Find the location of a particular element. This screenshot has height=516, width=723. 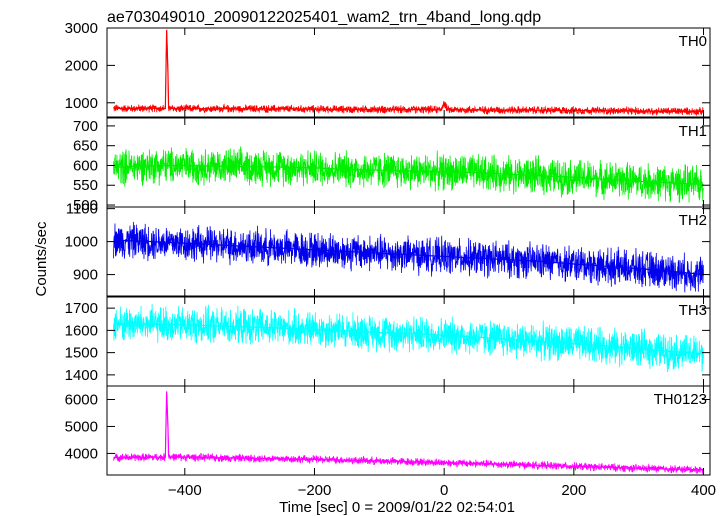

x-tick-label: −400 is located at coordinates (185, 490).